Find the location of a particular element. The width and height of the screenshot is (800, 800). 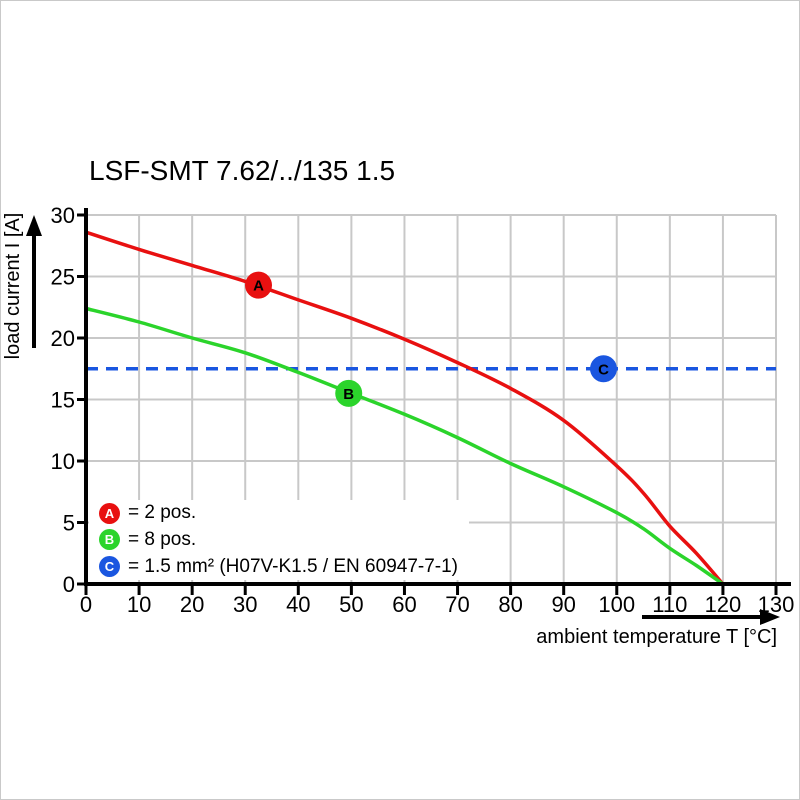

y-tick-label: 30 is located at coordinates (63, 215).